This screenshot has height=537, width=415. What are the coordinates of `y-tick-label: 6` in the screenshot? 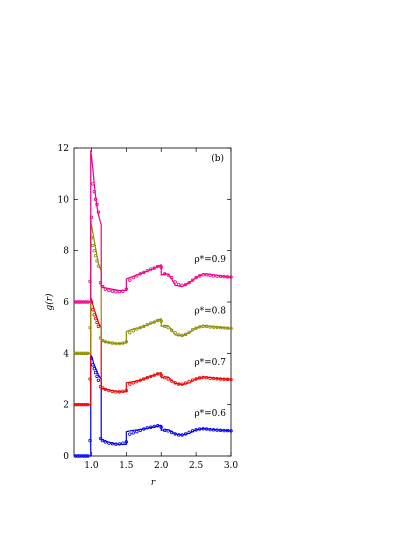 It's located at (66, 303).